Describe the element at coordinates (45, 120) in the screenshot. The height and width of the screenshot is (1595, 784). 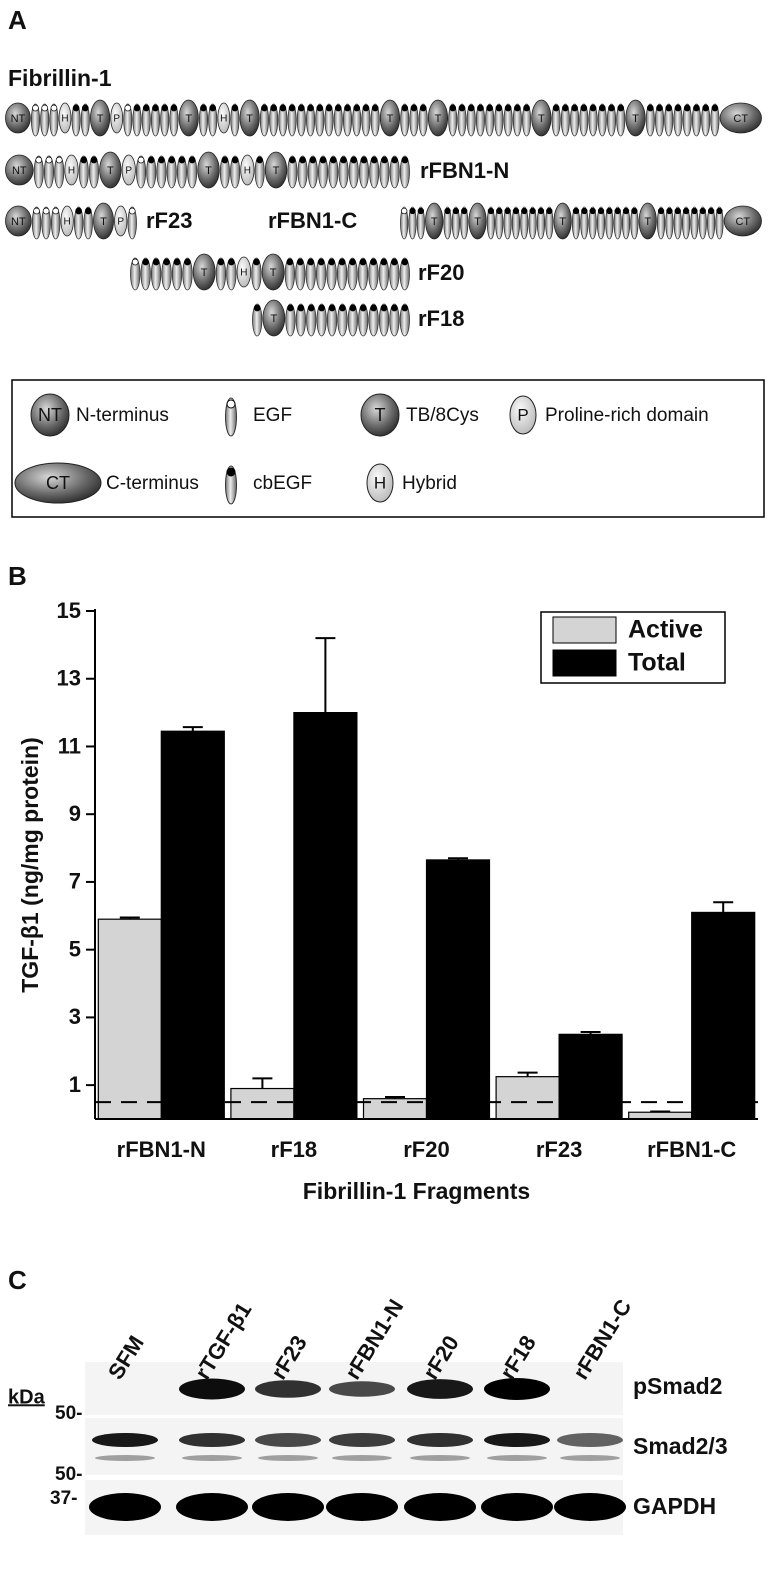
I see `egf-domain` at that location.